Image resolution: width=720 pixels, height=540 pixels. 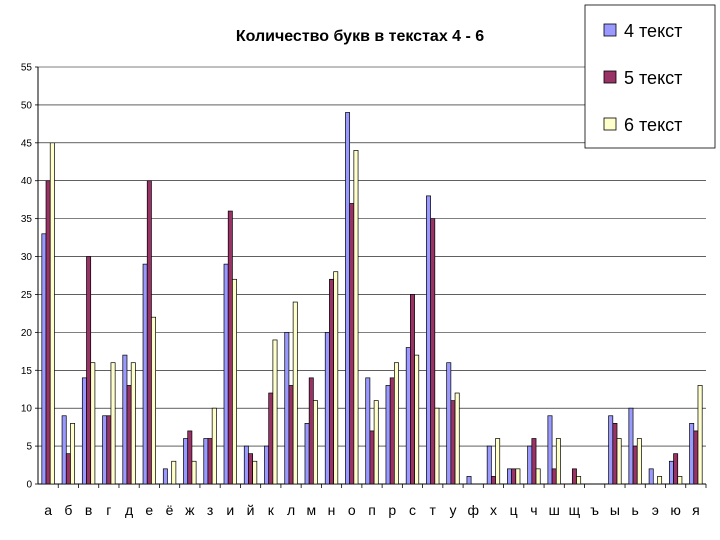 What do you see at coordinates (149, 510) in the screenshot?
I see `x-tick-label: е` at bounding box center [149, 510].